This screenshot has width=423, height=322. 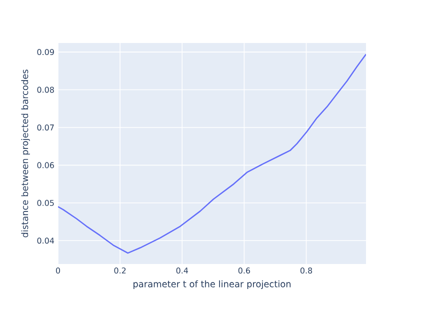 What do you see at coordinates (212, 285) in the screenshot?
I see `x-axis-title: parameter t of the linear projection` at bounding box center [212, 285].